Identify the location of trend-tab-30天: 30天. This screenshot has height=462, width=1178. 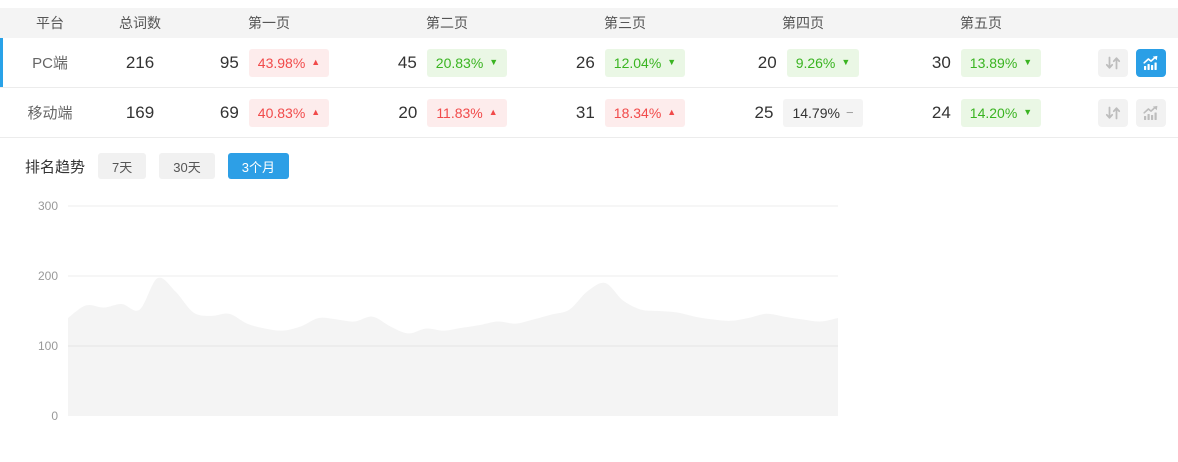
(187, 166).